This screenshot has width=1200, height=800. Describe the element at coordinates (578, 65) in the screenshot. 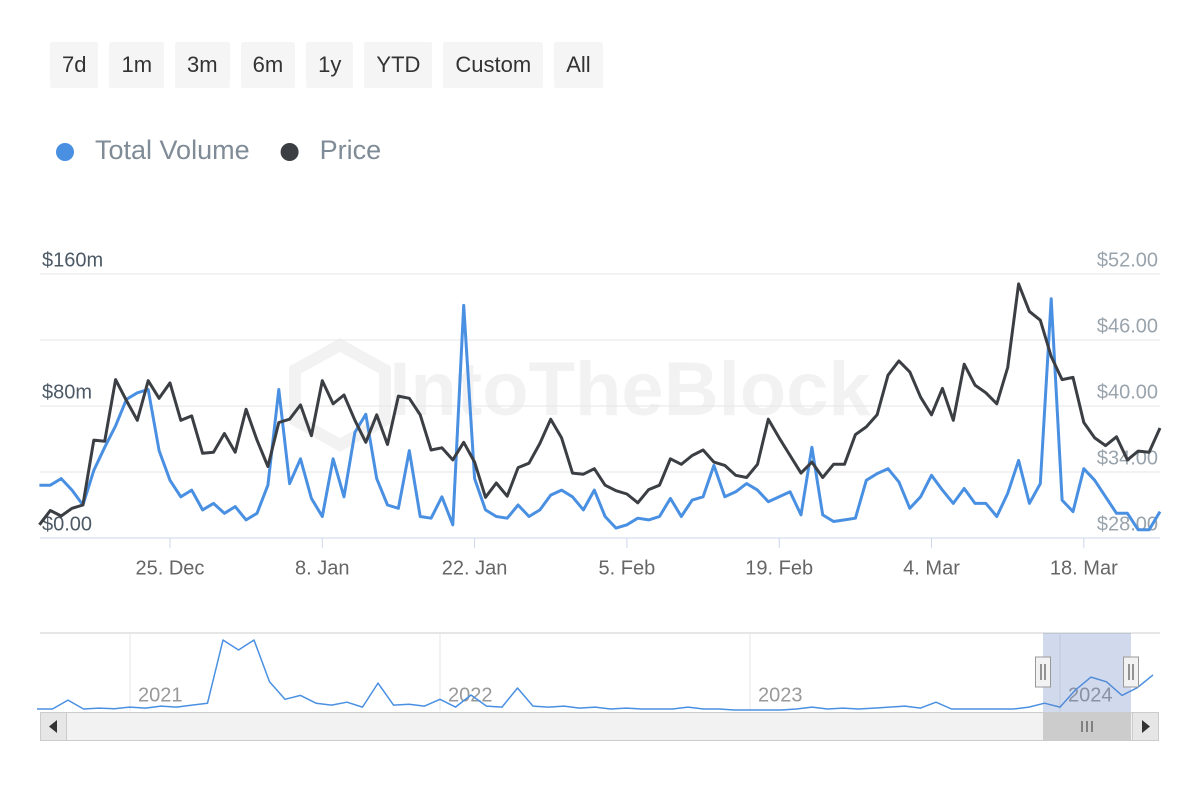

I see `range-button: All` at that location.